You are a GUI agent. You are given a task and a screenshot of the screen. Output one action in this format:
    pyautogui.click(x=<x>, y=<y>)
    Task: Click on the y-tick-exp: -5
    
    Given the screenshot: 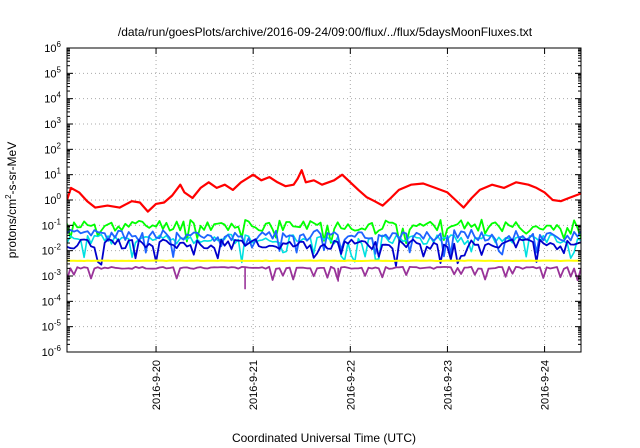 What is the action you would take?
    pyautogui.click(x=58, y=323)
    